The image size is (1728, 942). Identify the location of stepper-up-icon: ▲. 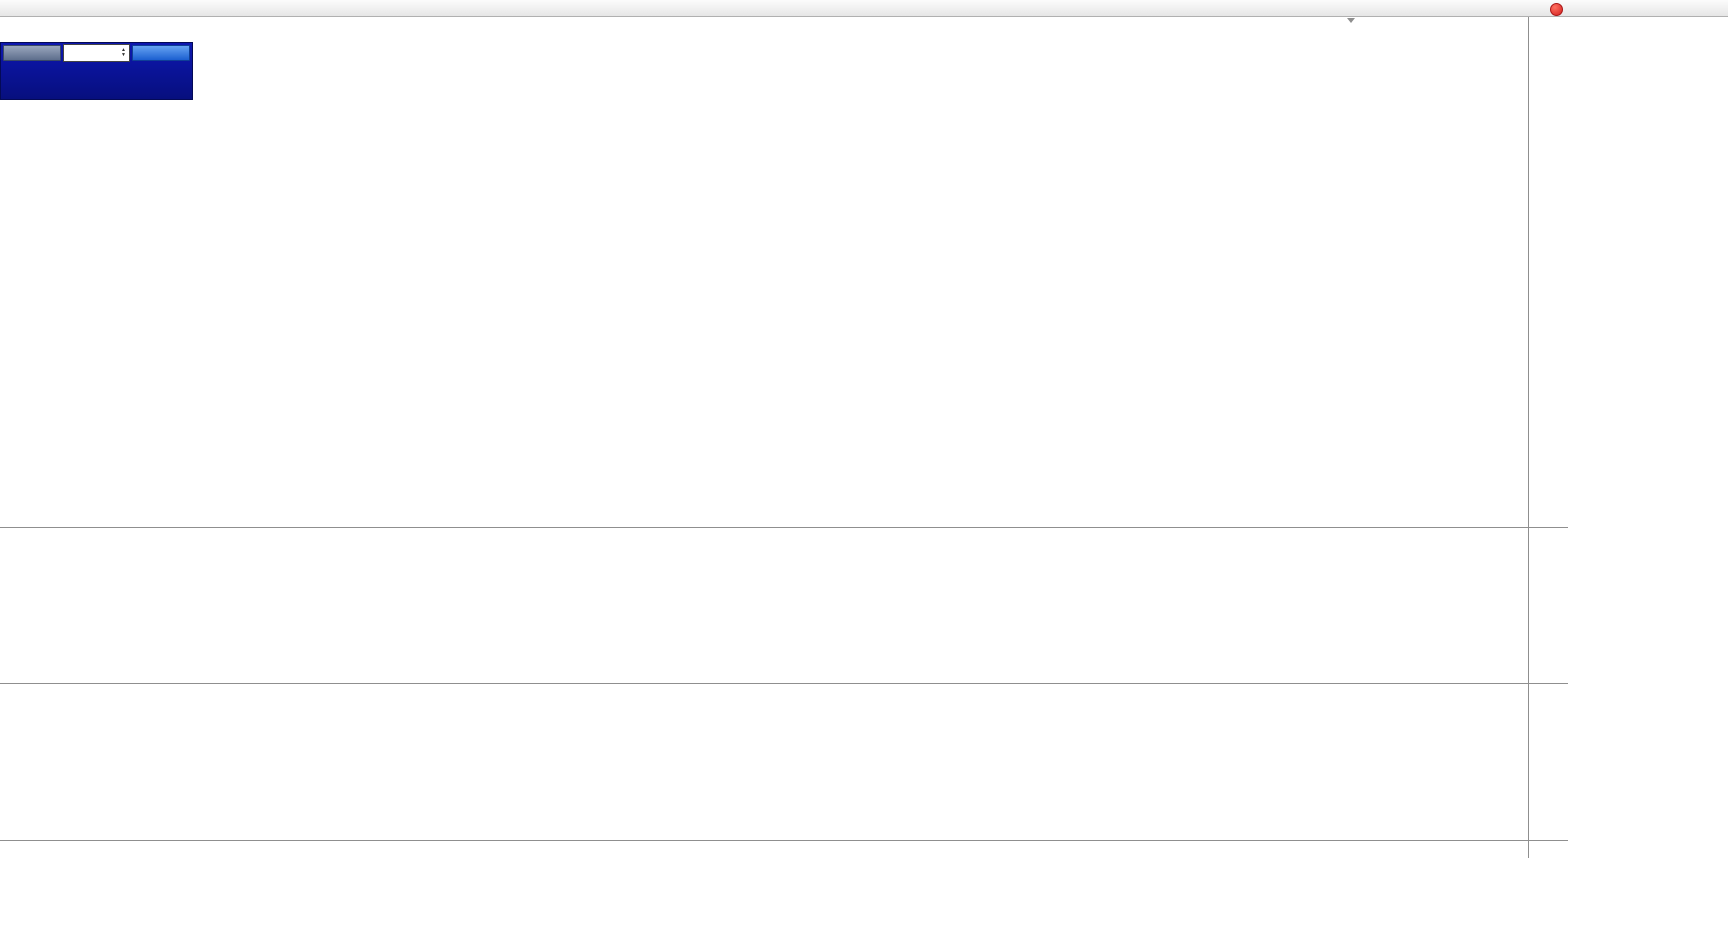
(123, 49).